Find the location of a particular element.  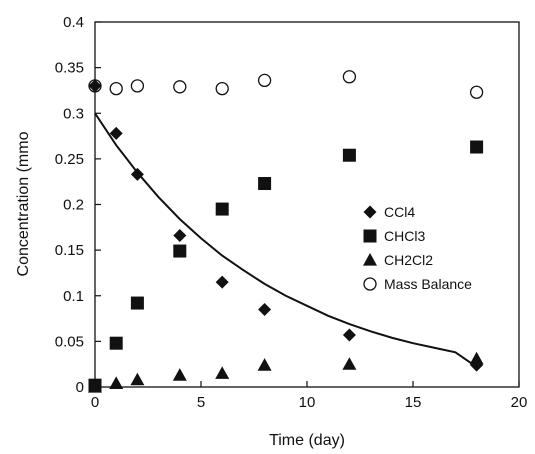

y-axis: 0 0.05 0.1 0.15 0.2 0.25 0.3 0.35 0.4 is located at coordinates (78, 205).